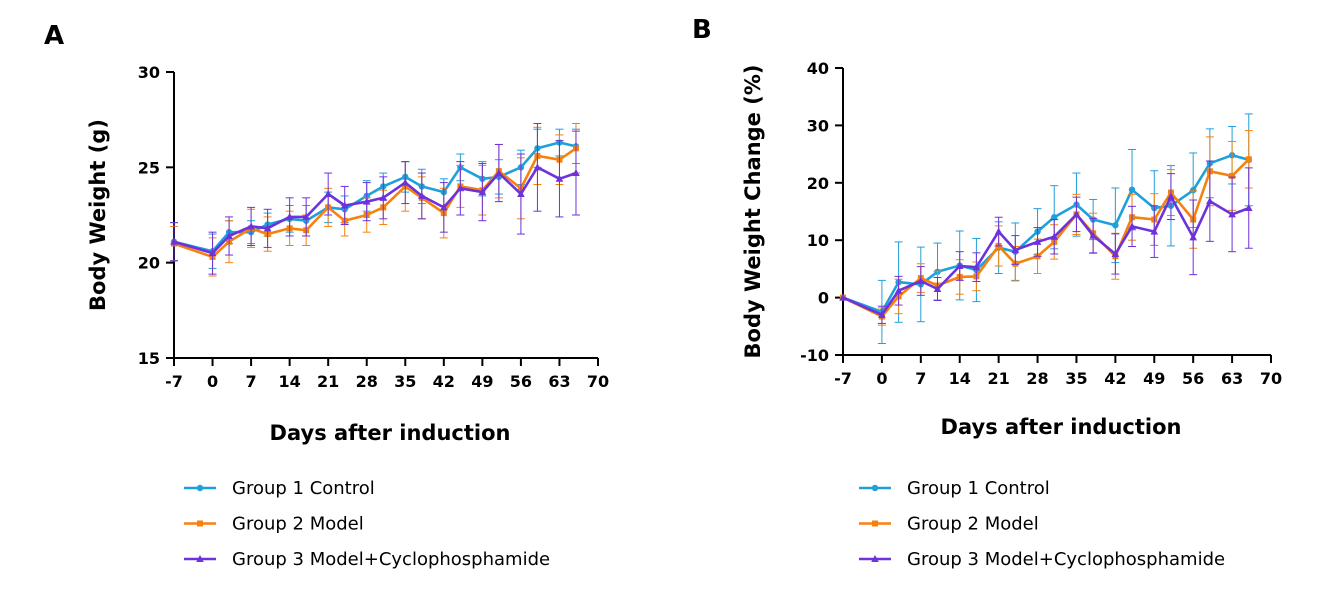 The width and height of the screenshot is (1344, 595). I want to click on chart-a-x-tick-label: 63, so click(559, 381).